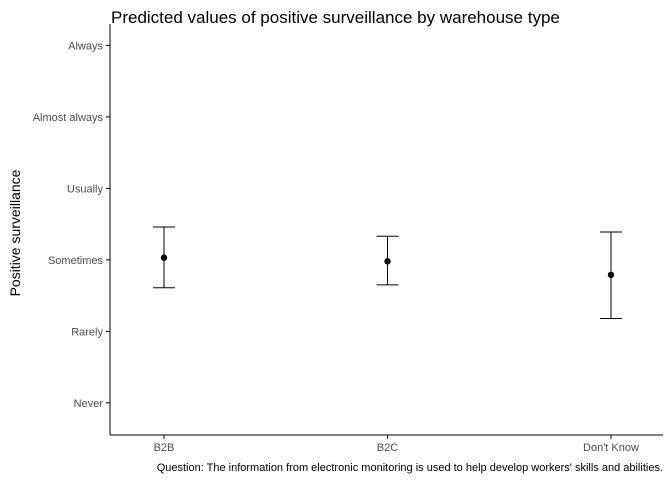 The image size is (672, 480). I want to click on x-tick-label: B2C, so click(387, 448).